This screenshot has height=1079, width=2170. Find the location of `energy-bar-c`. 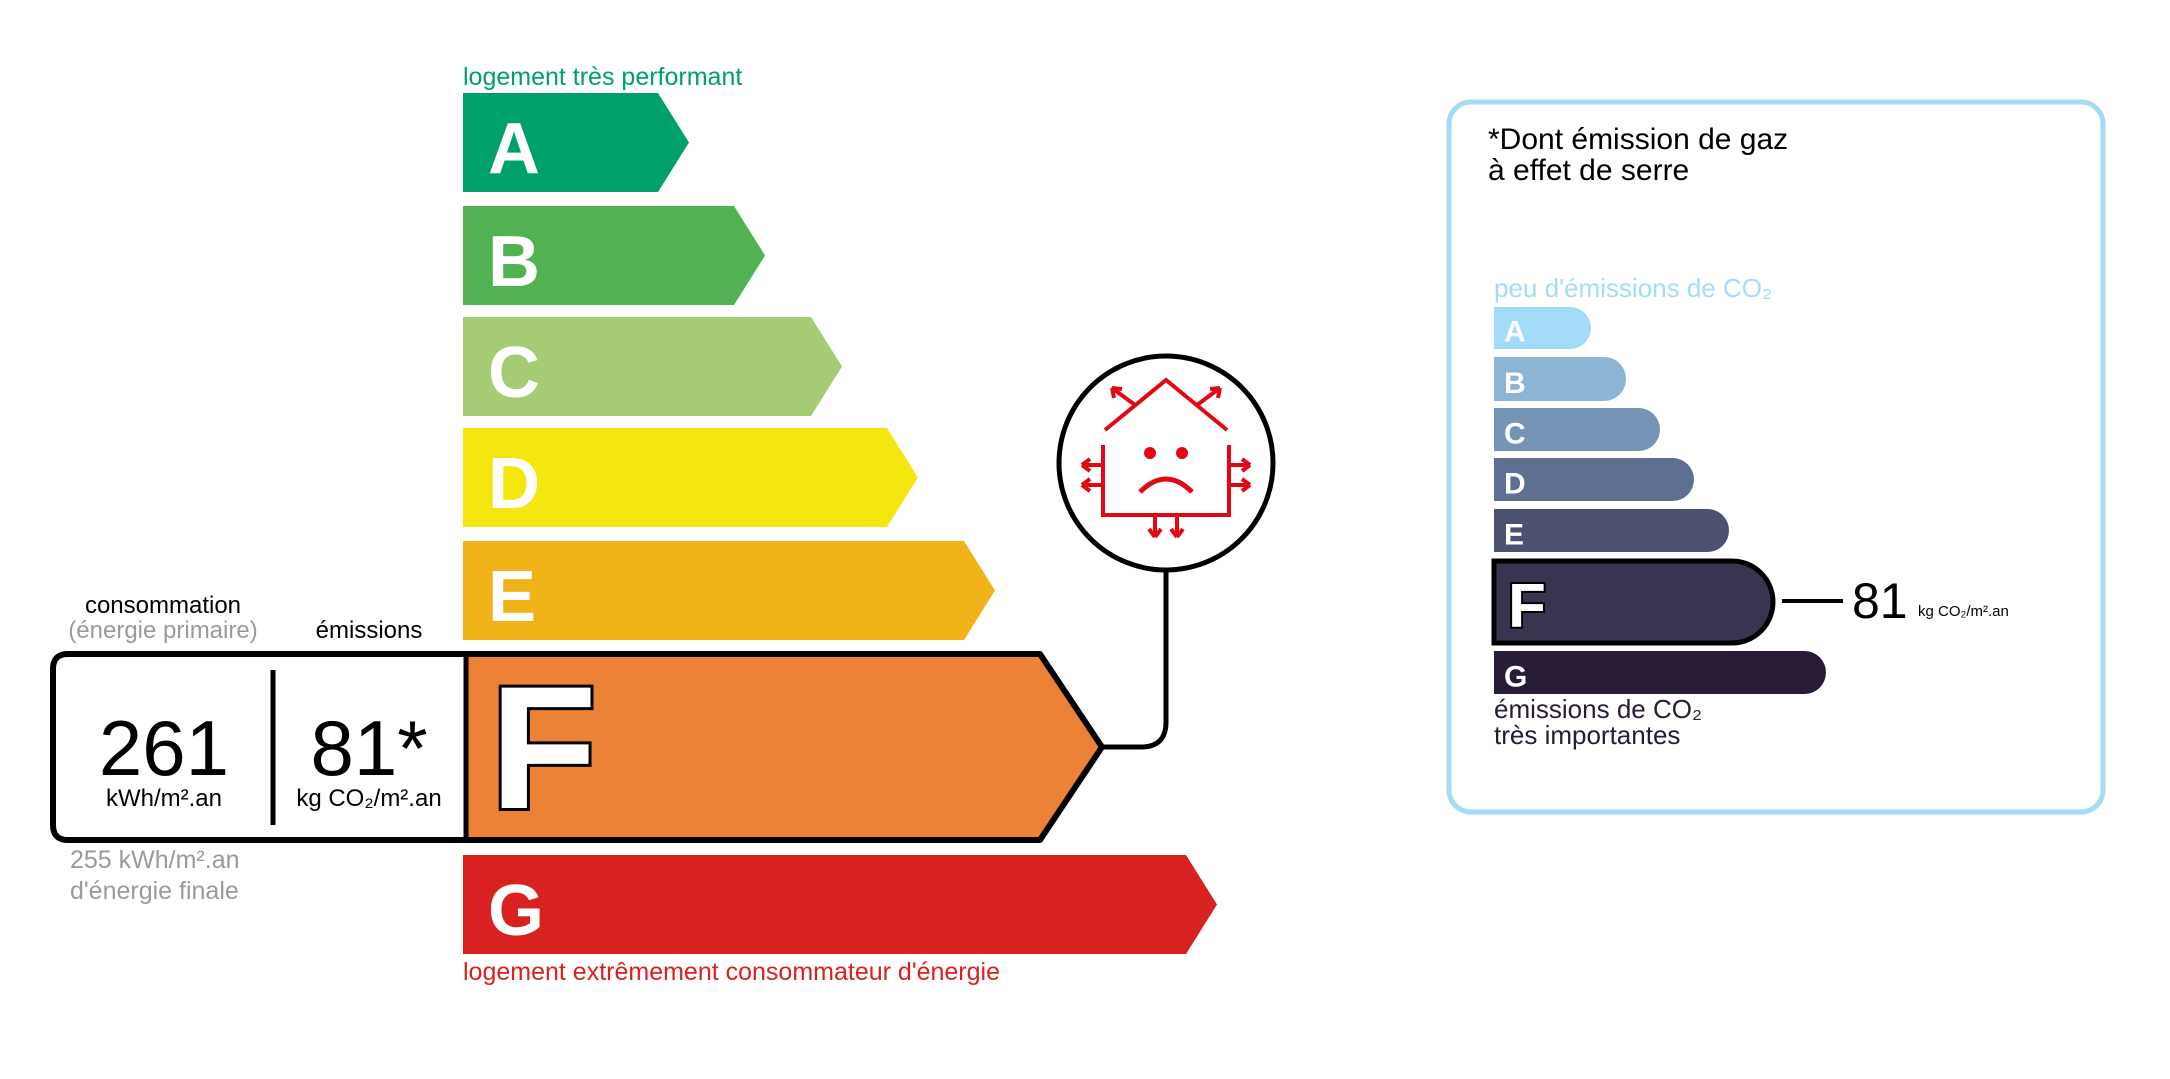

energy-bar-c is located at coordinates (652, 366).